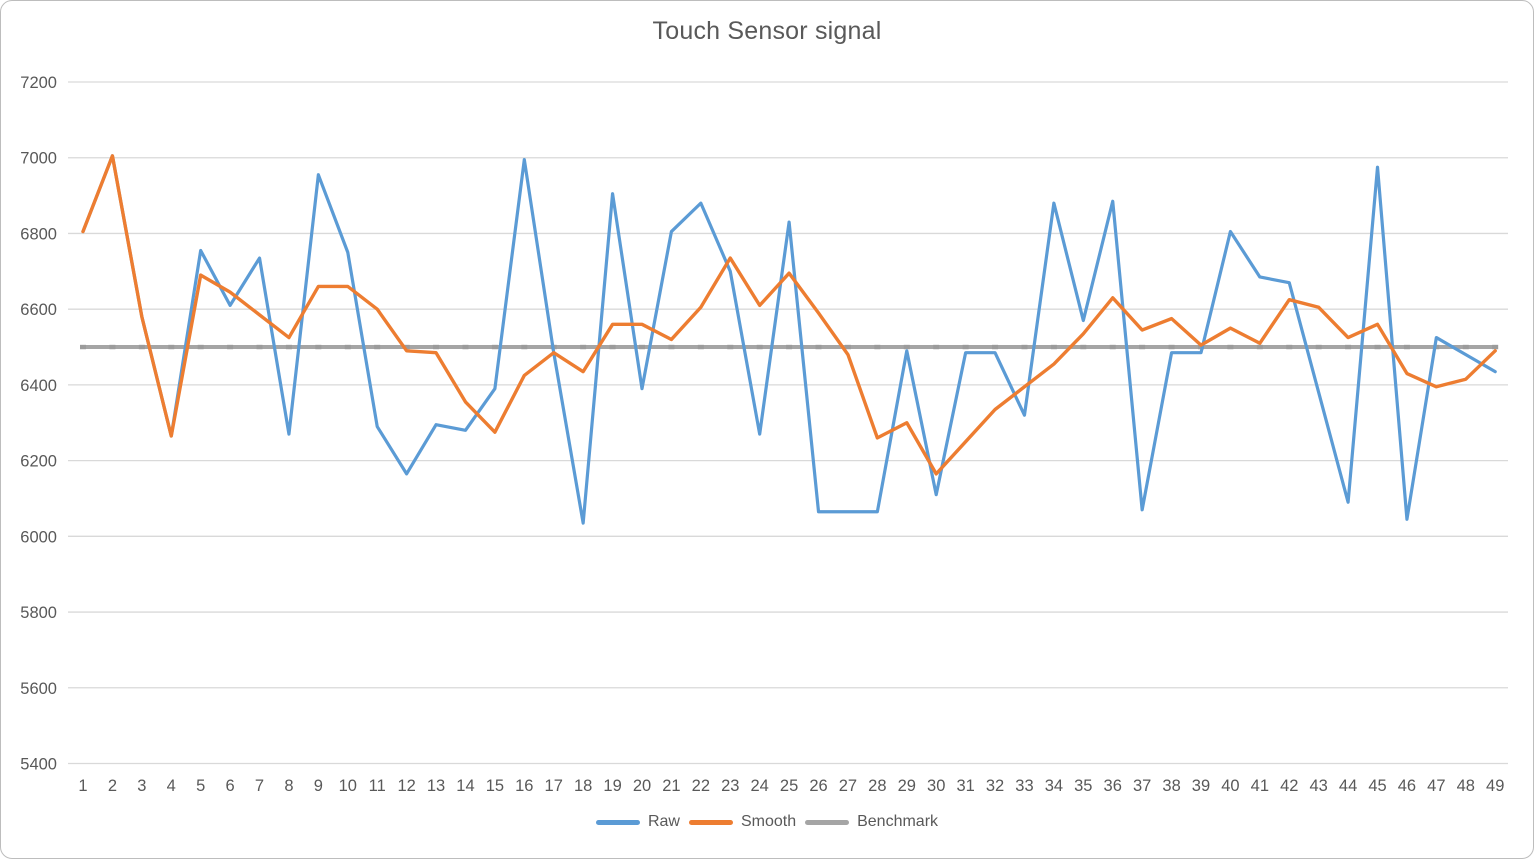 The image size is (1534, 859). Describe the element at coordinates (965, 786) in the screenshot. I see `x-axis-label: 31` at that location.